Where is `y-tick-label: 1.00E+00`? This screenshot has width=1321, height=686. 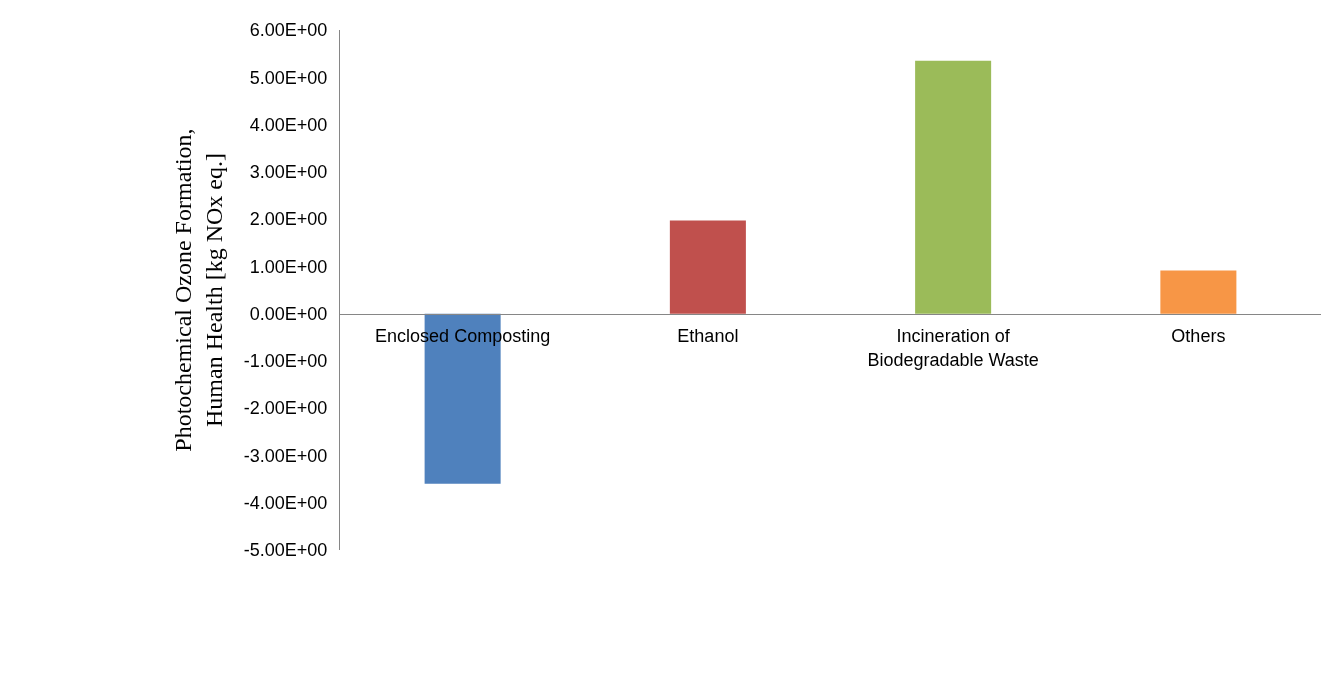 y-tick-label: 1.00E+00 is located at coordinates (288, 266).